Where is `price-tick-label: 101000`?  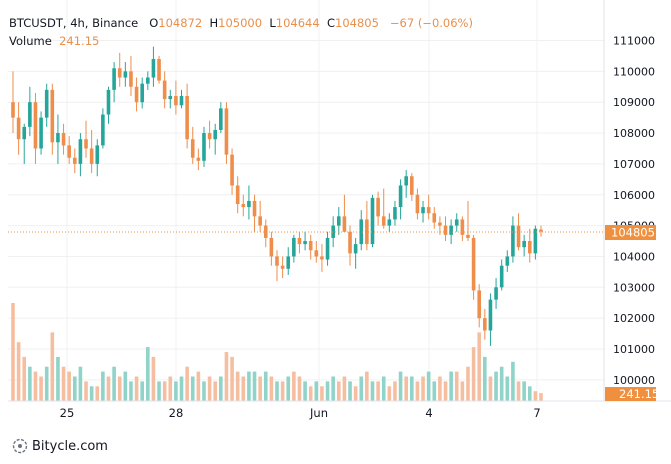 price-tick-label: 101000 is located at coordinates (634, 349).